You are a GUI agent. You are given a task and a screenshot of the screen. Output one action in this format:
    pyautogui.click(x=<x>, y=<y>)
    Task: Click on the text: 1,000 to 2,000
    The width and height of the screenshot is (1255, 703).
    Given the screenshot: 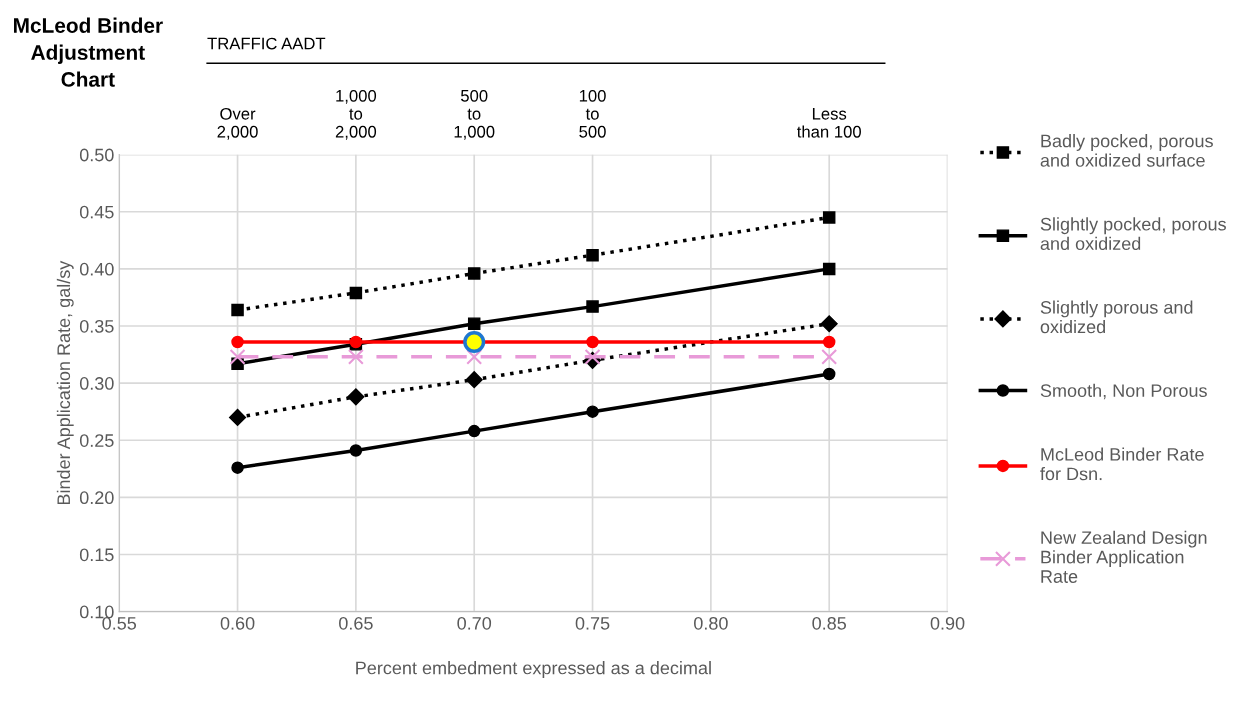 What is the action you would take?
    pyautogui.click(x=356, y=114)
    